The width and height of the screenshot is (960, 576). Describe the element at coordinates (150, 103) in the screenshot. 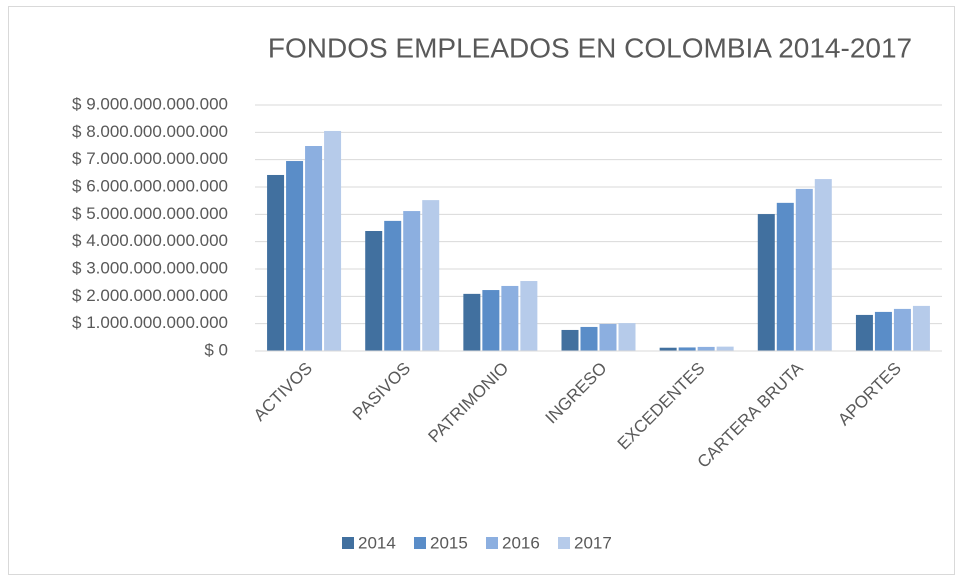

I see `y-tick-label: $ 9.000.000.000.000` at that location.